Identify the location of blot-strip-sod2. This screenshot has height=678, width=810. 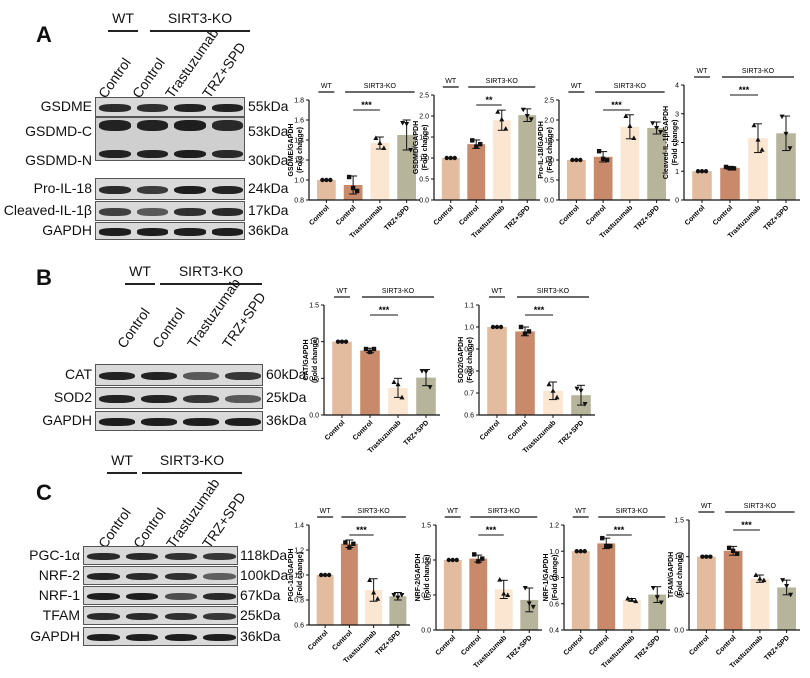
(179, 398).